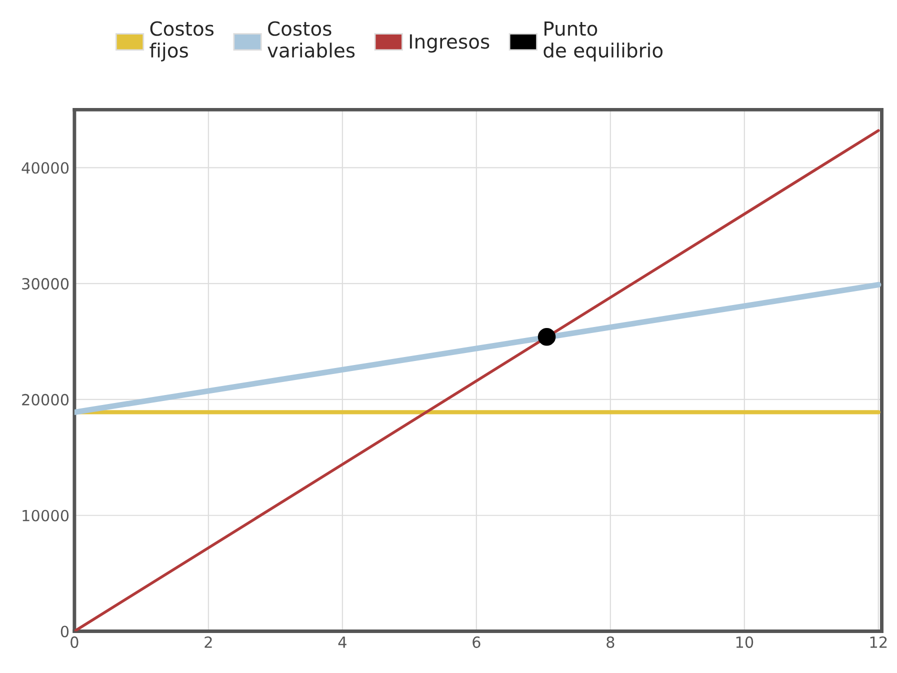 The image size is (897, 673). Describe the element at coordinates (45, 168) in the screenshot. I see `y-tick-label: 40000` at that location.